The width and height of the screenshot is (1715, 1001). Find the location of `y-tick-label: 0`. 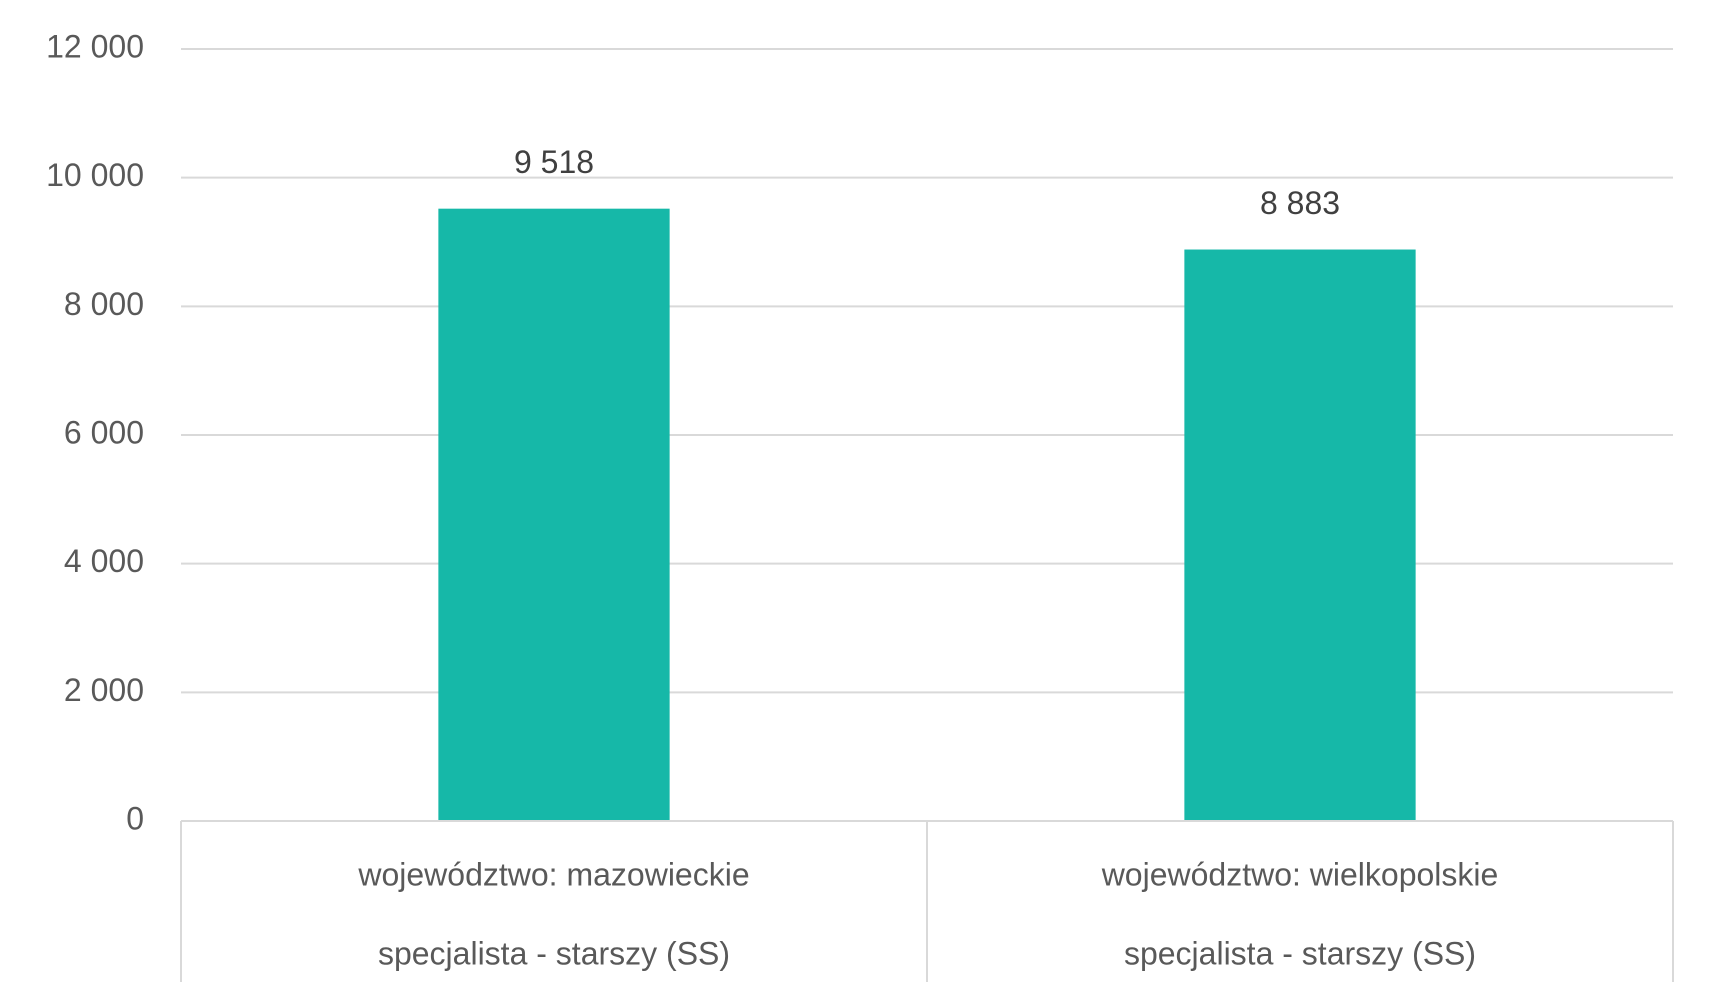

y-tick-label: 0 is located at coordinates (135, 818).